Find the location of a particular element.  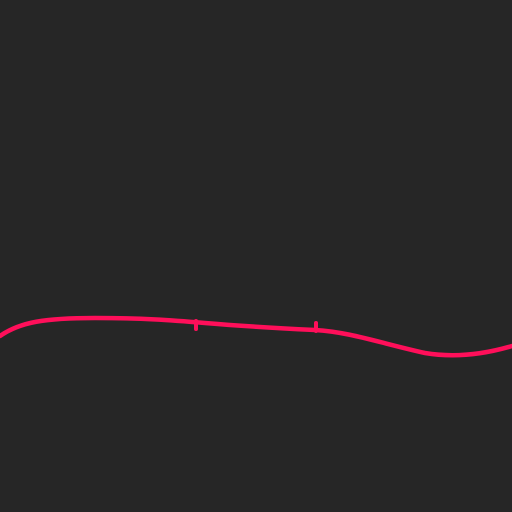

track-line is located at coordinates (256, 336).